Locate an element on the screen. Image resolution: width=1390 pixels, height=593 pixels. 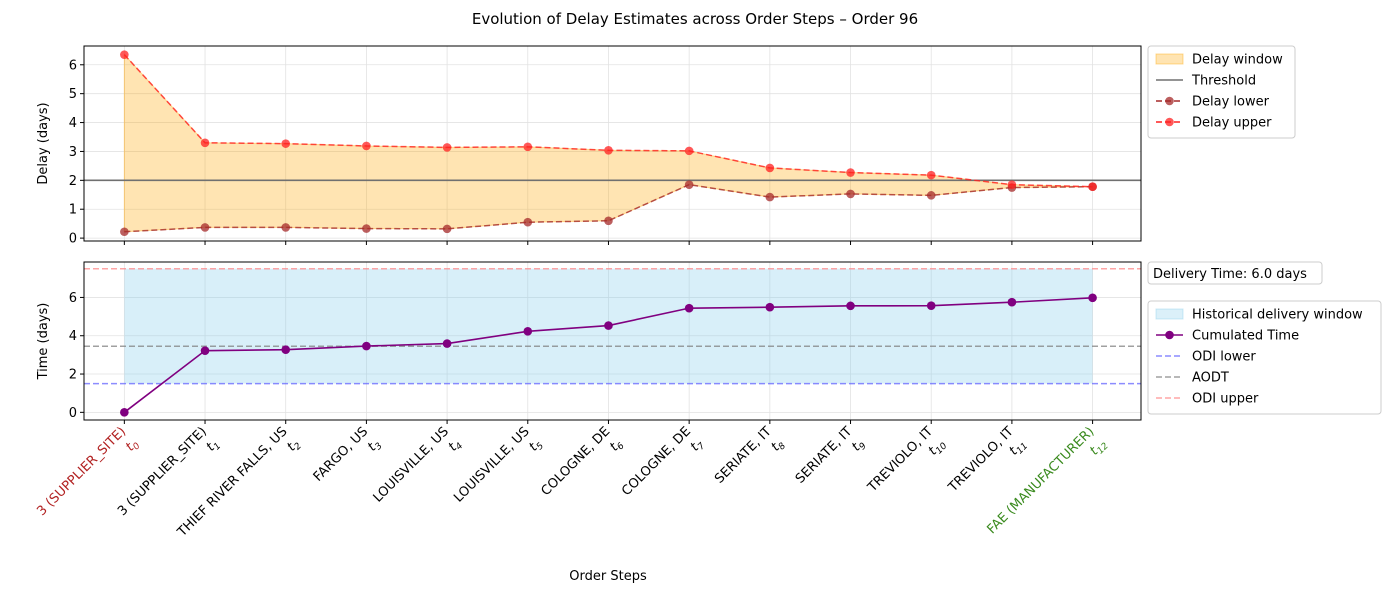
step-time-subscript: 5 is located at coordinates (540, 446).